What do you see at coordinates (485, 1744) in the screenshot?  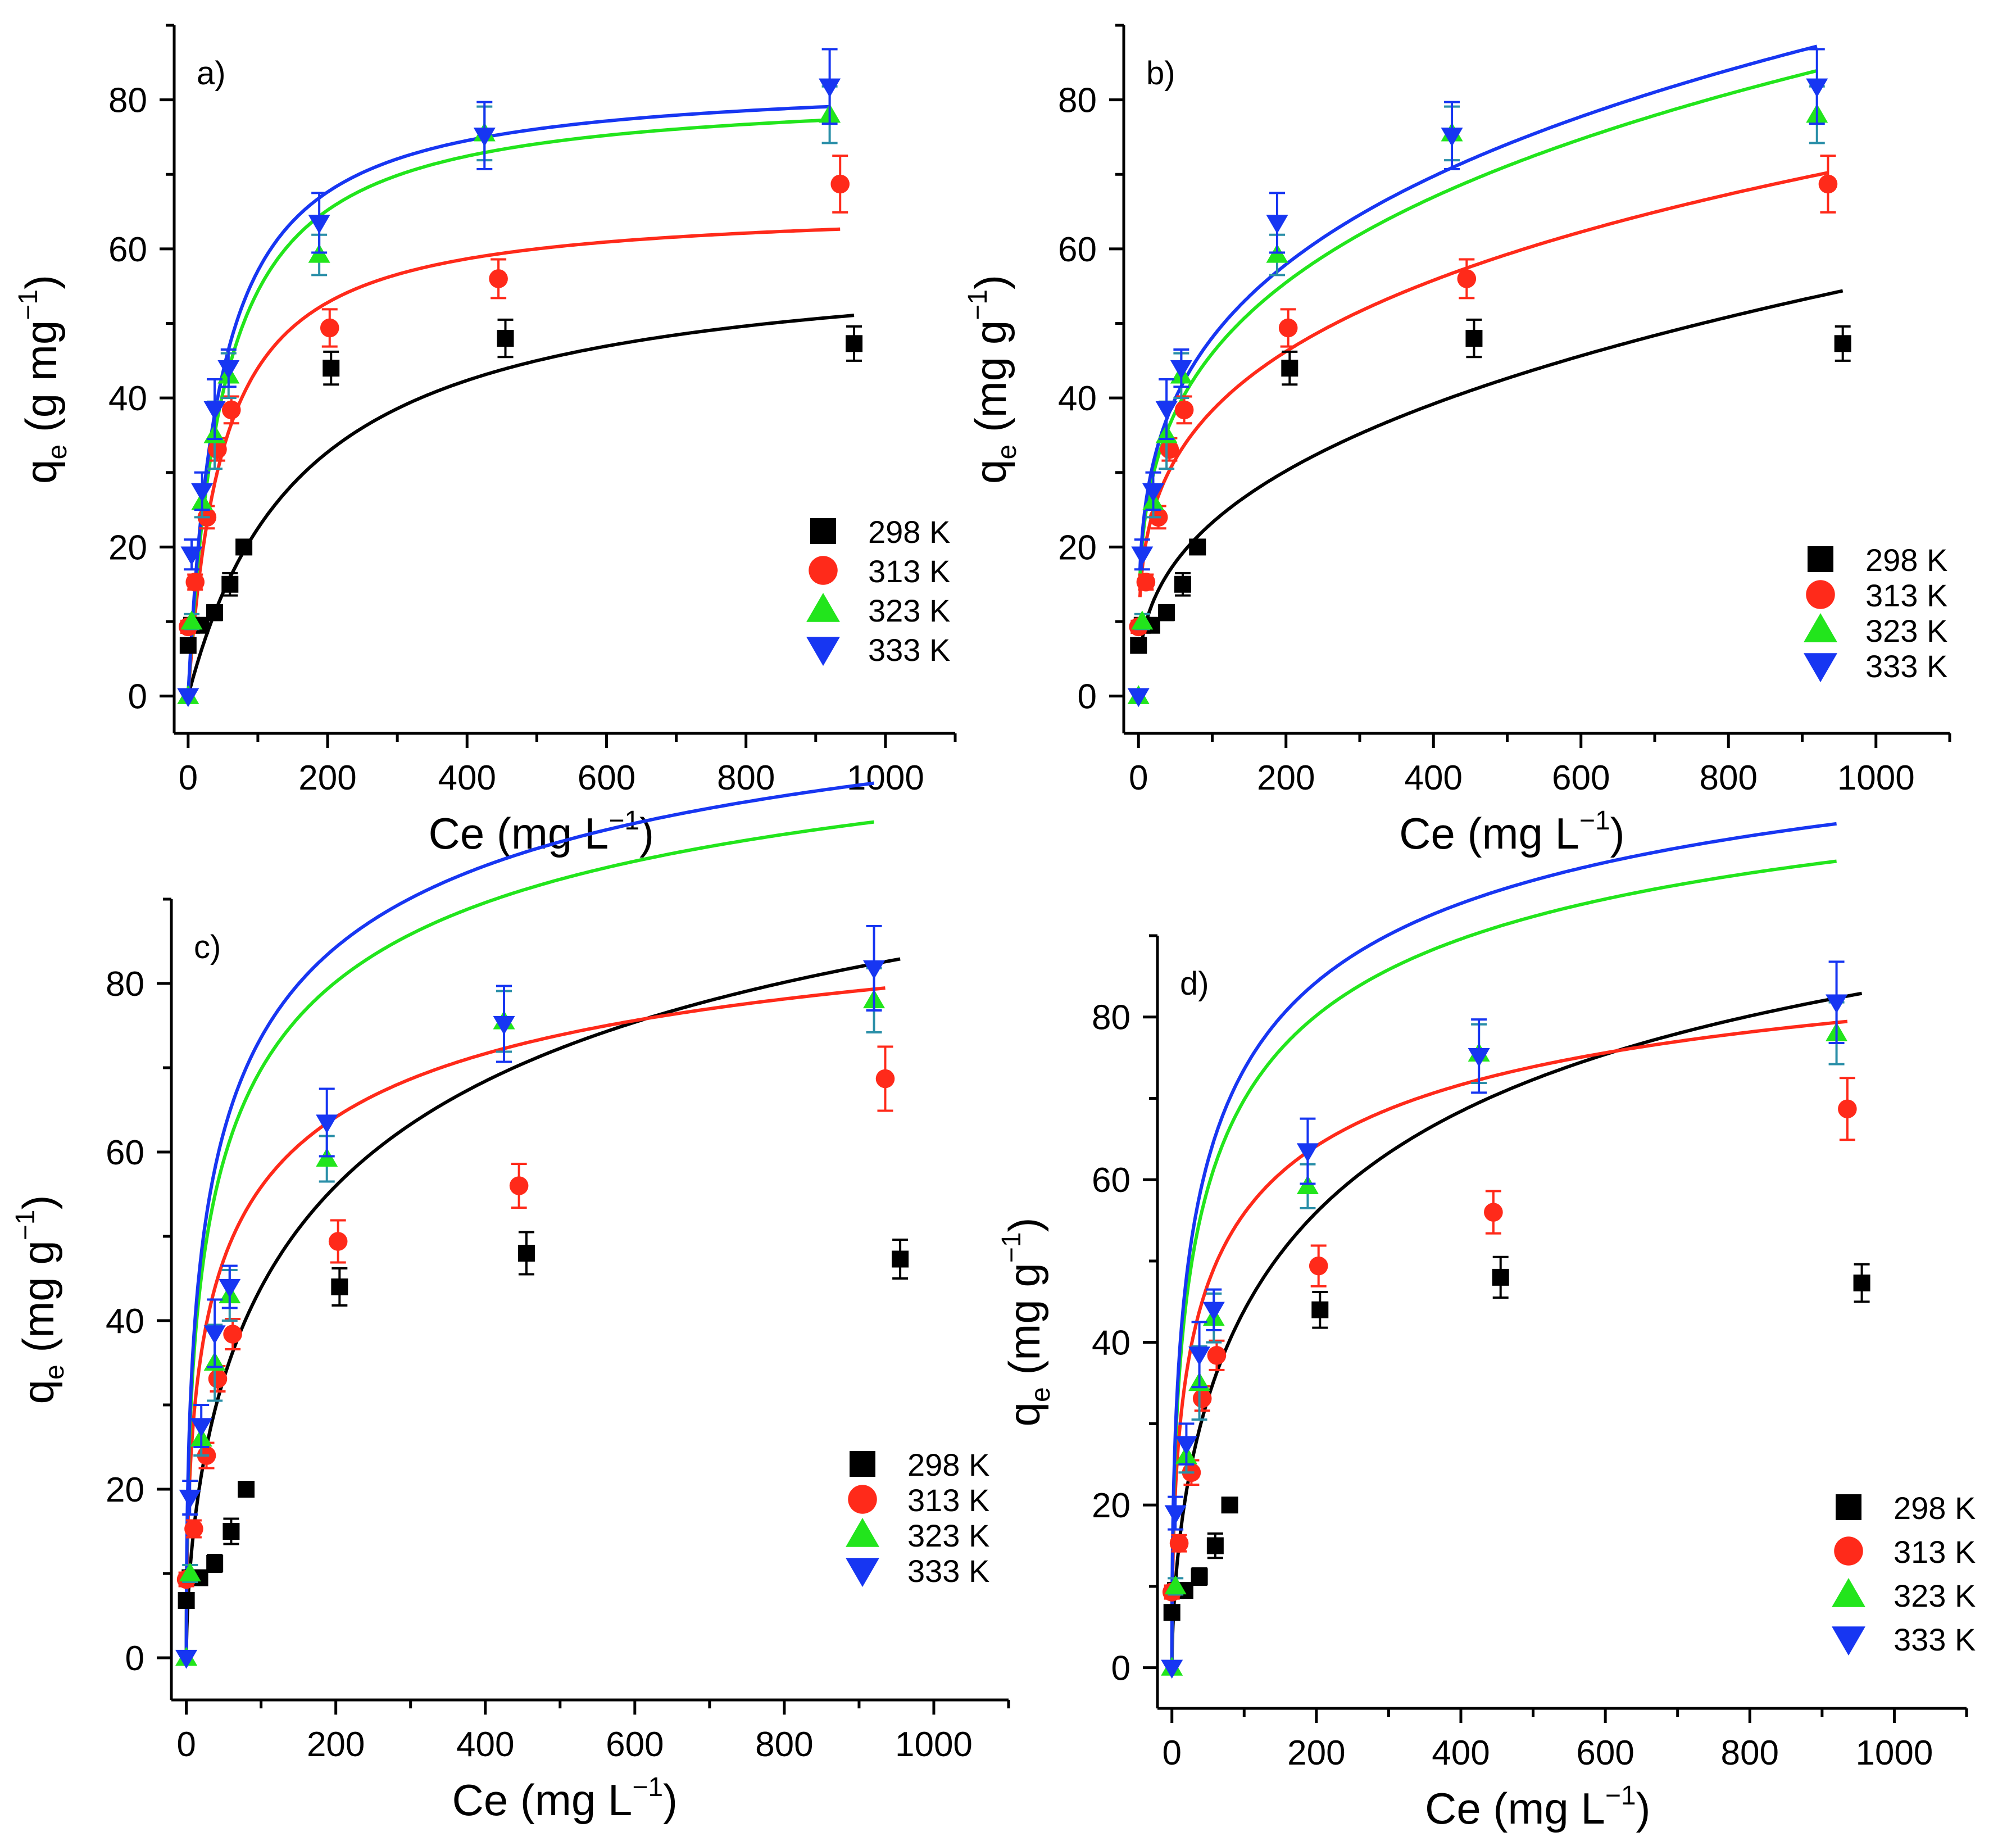 I see `x-tick-label: 400` at bounding box center [485, 1744].